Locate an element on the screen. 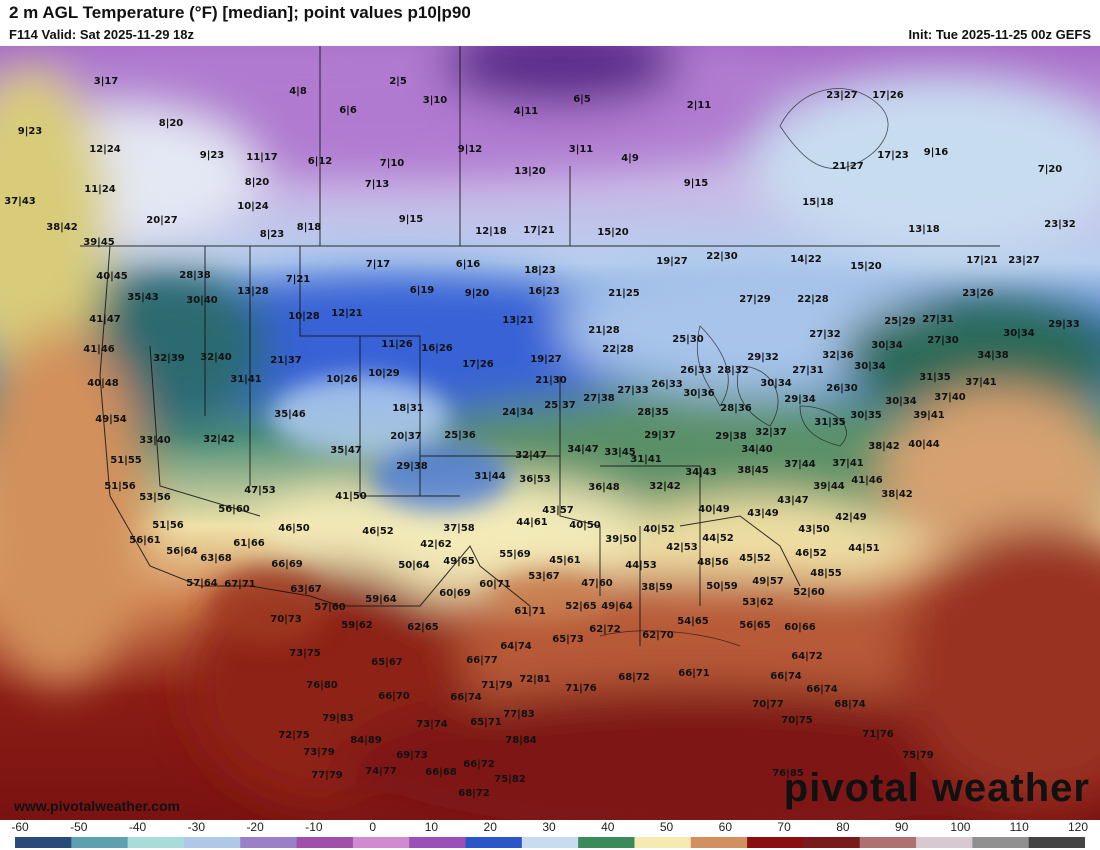  point-value: 12|18 is located at coordinates (491, 231).